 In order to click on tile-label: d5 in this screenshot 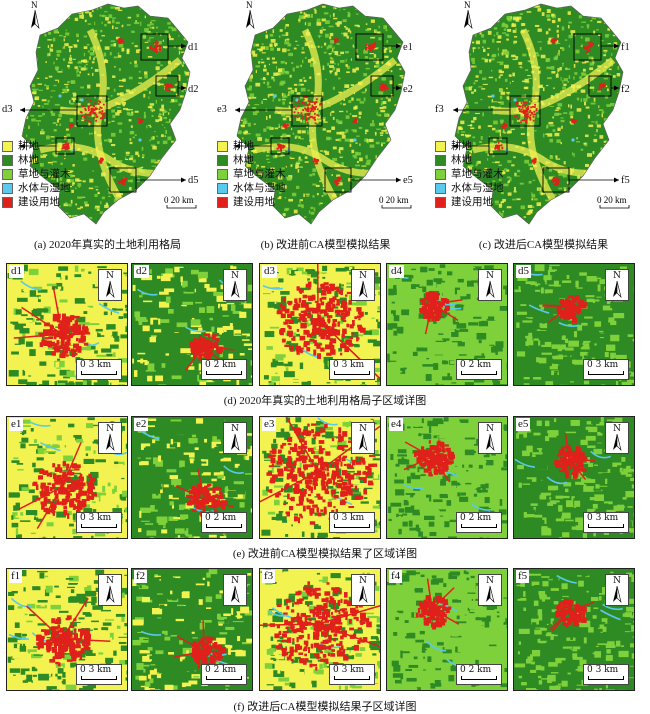, I will do `click(523, 271)`.